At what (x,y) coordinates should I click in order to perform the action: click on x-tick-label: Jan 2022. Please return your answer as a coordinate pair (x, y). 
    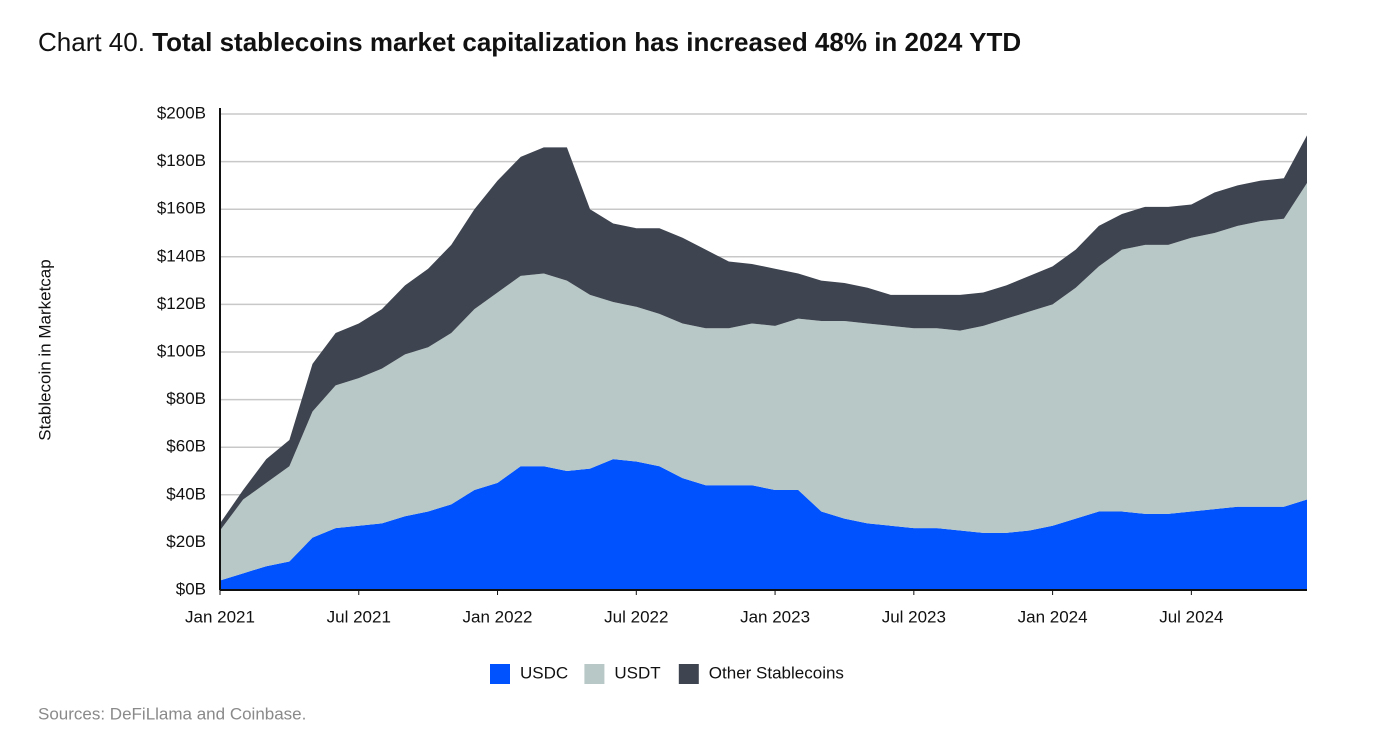
    Looking at the image, I should click on (498, 616).